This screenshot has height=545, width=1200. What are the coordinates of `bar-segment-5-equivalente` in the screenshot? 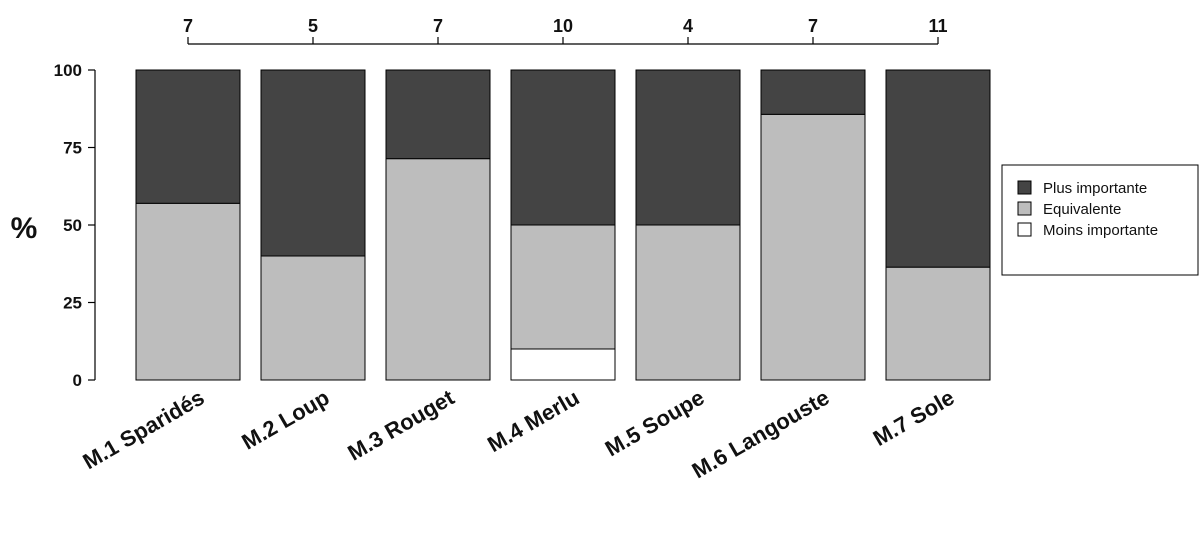 It's located at (688, 302).